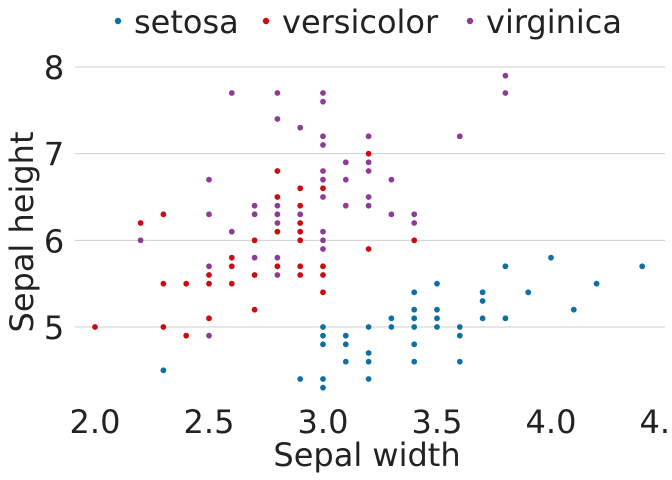 Image resolution: width=672 pixels, height=480 pixels. What do you see at coordinates (360, 22) in the screenshot?
I see `legend-label-versicolor: versicolor` at bounding box center [360, 22].